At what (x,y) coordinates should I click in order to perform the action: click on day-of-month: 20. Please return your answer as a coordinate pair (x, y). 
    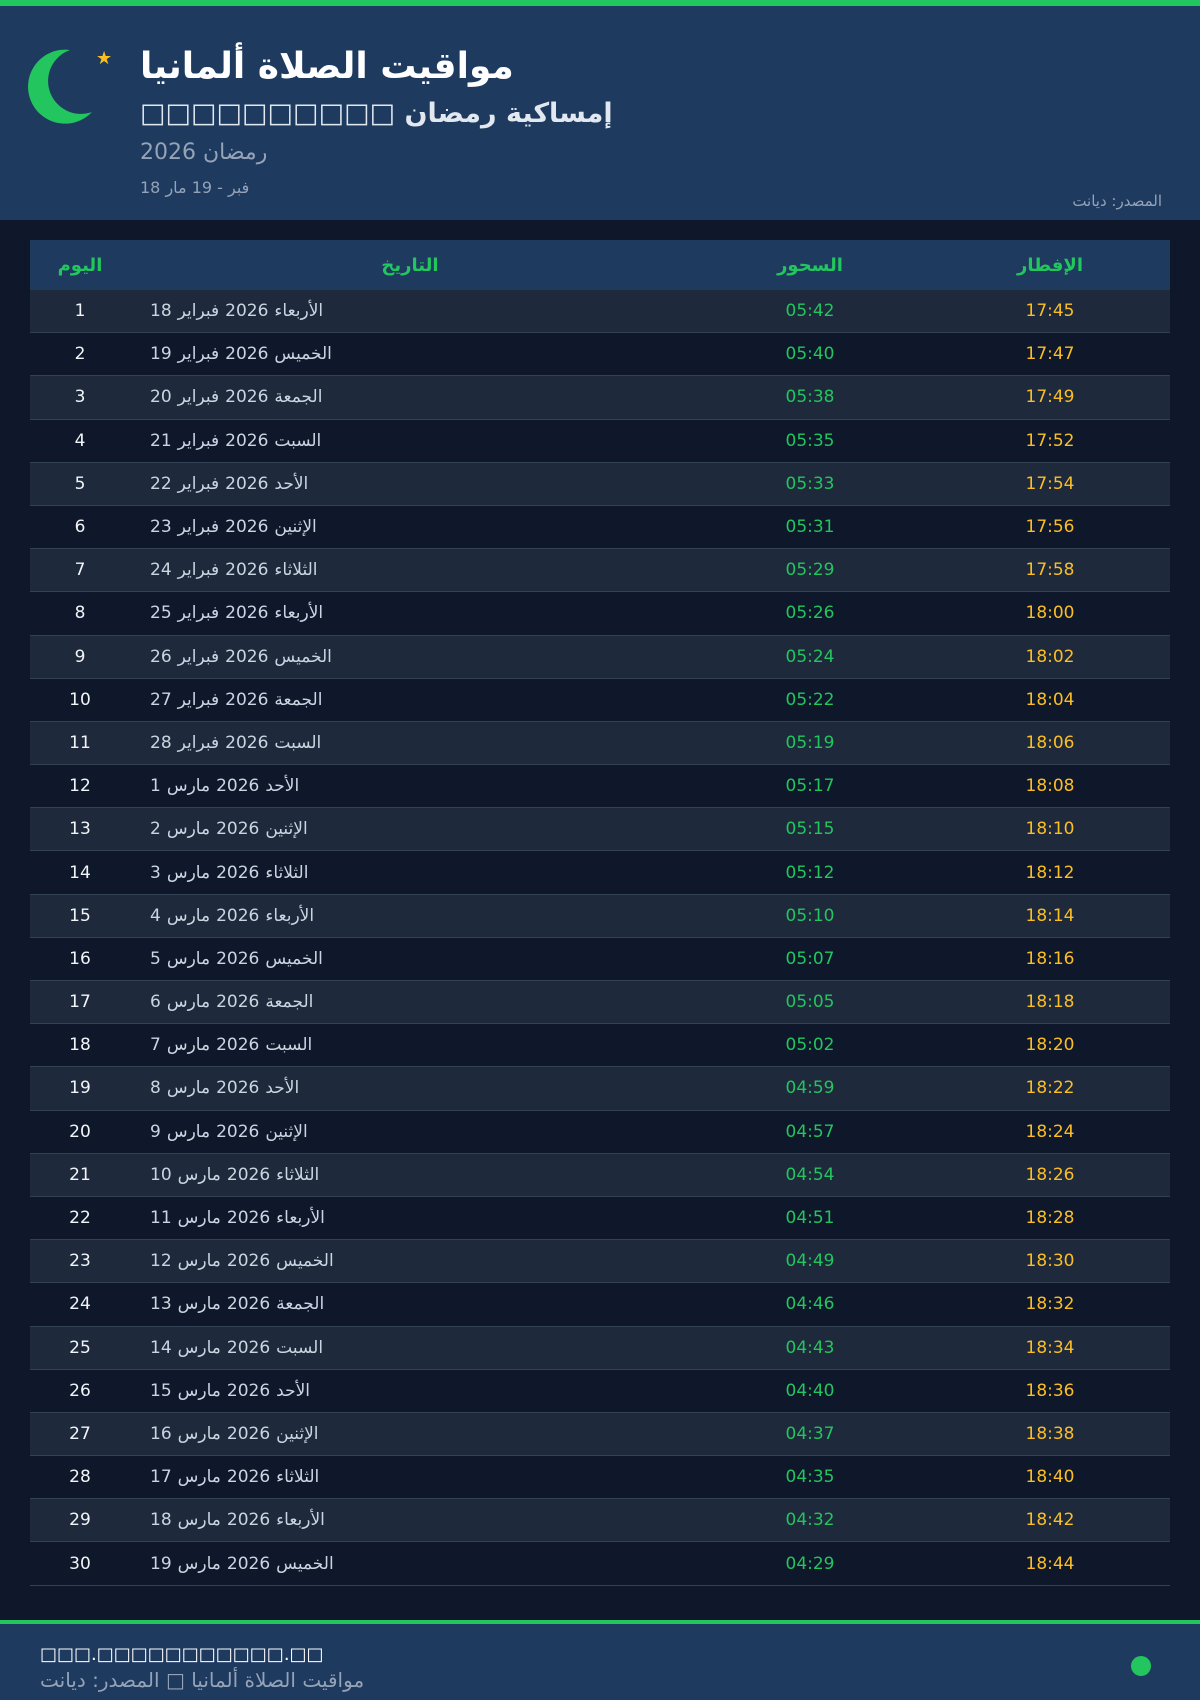
    Looking at the image, I should click on (161, 397).